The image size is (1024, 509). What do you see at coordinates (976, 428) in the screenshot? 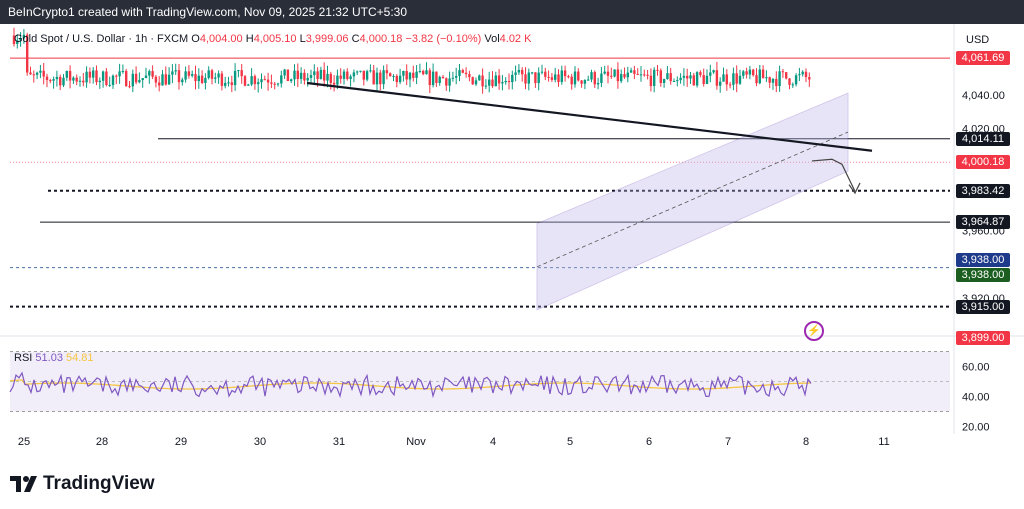
I see `rsi-tick-label: 20.00` at bounding box center [976, 428].